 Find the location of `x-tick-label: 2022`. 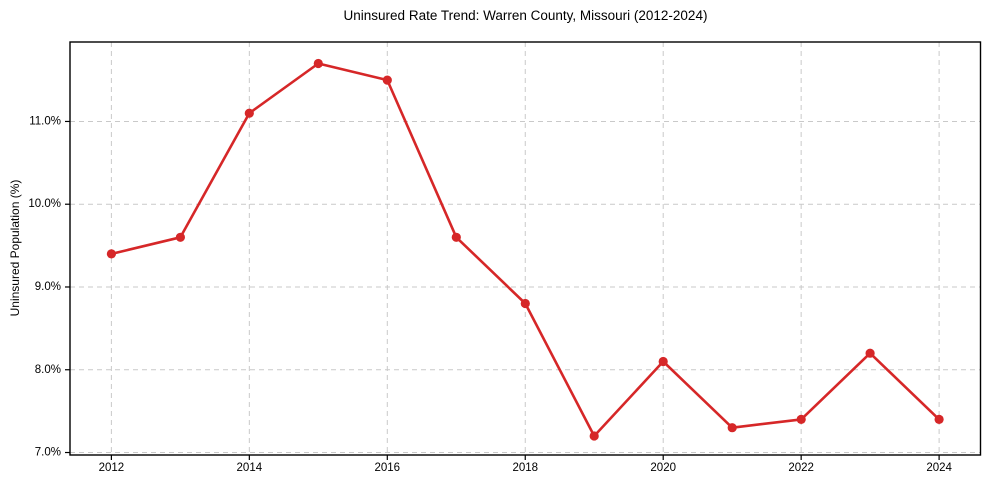

x-tick-label: 2022 is located at coordinates (801, 468).